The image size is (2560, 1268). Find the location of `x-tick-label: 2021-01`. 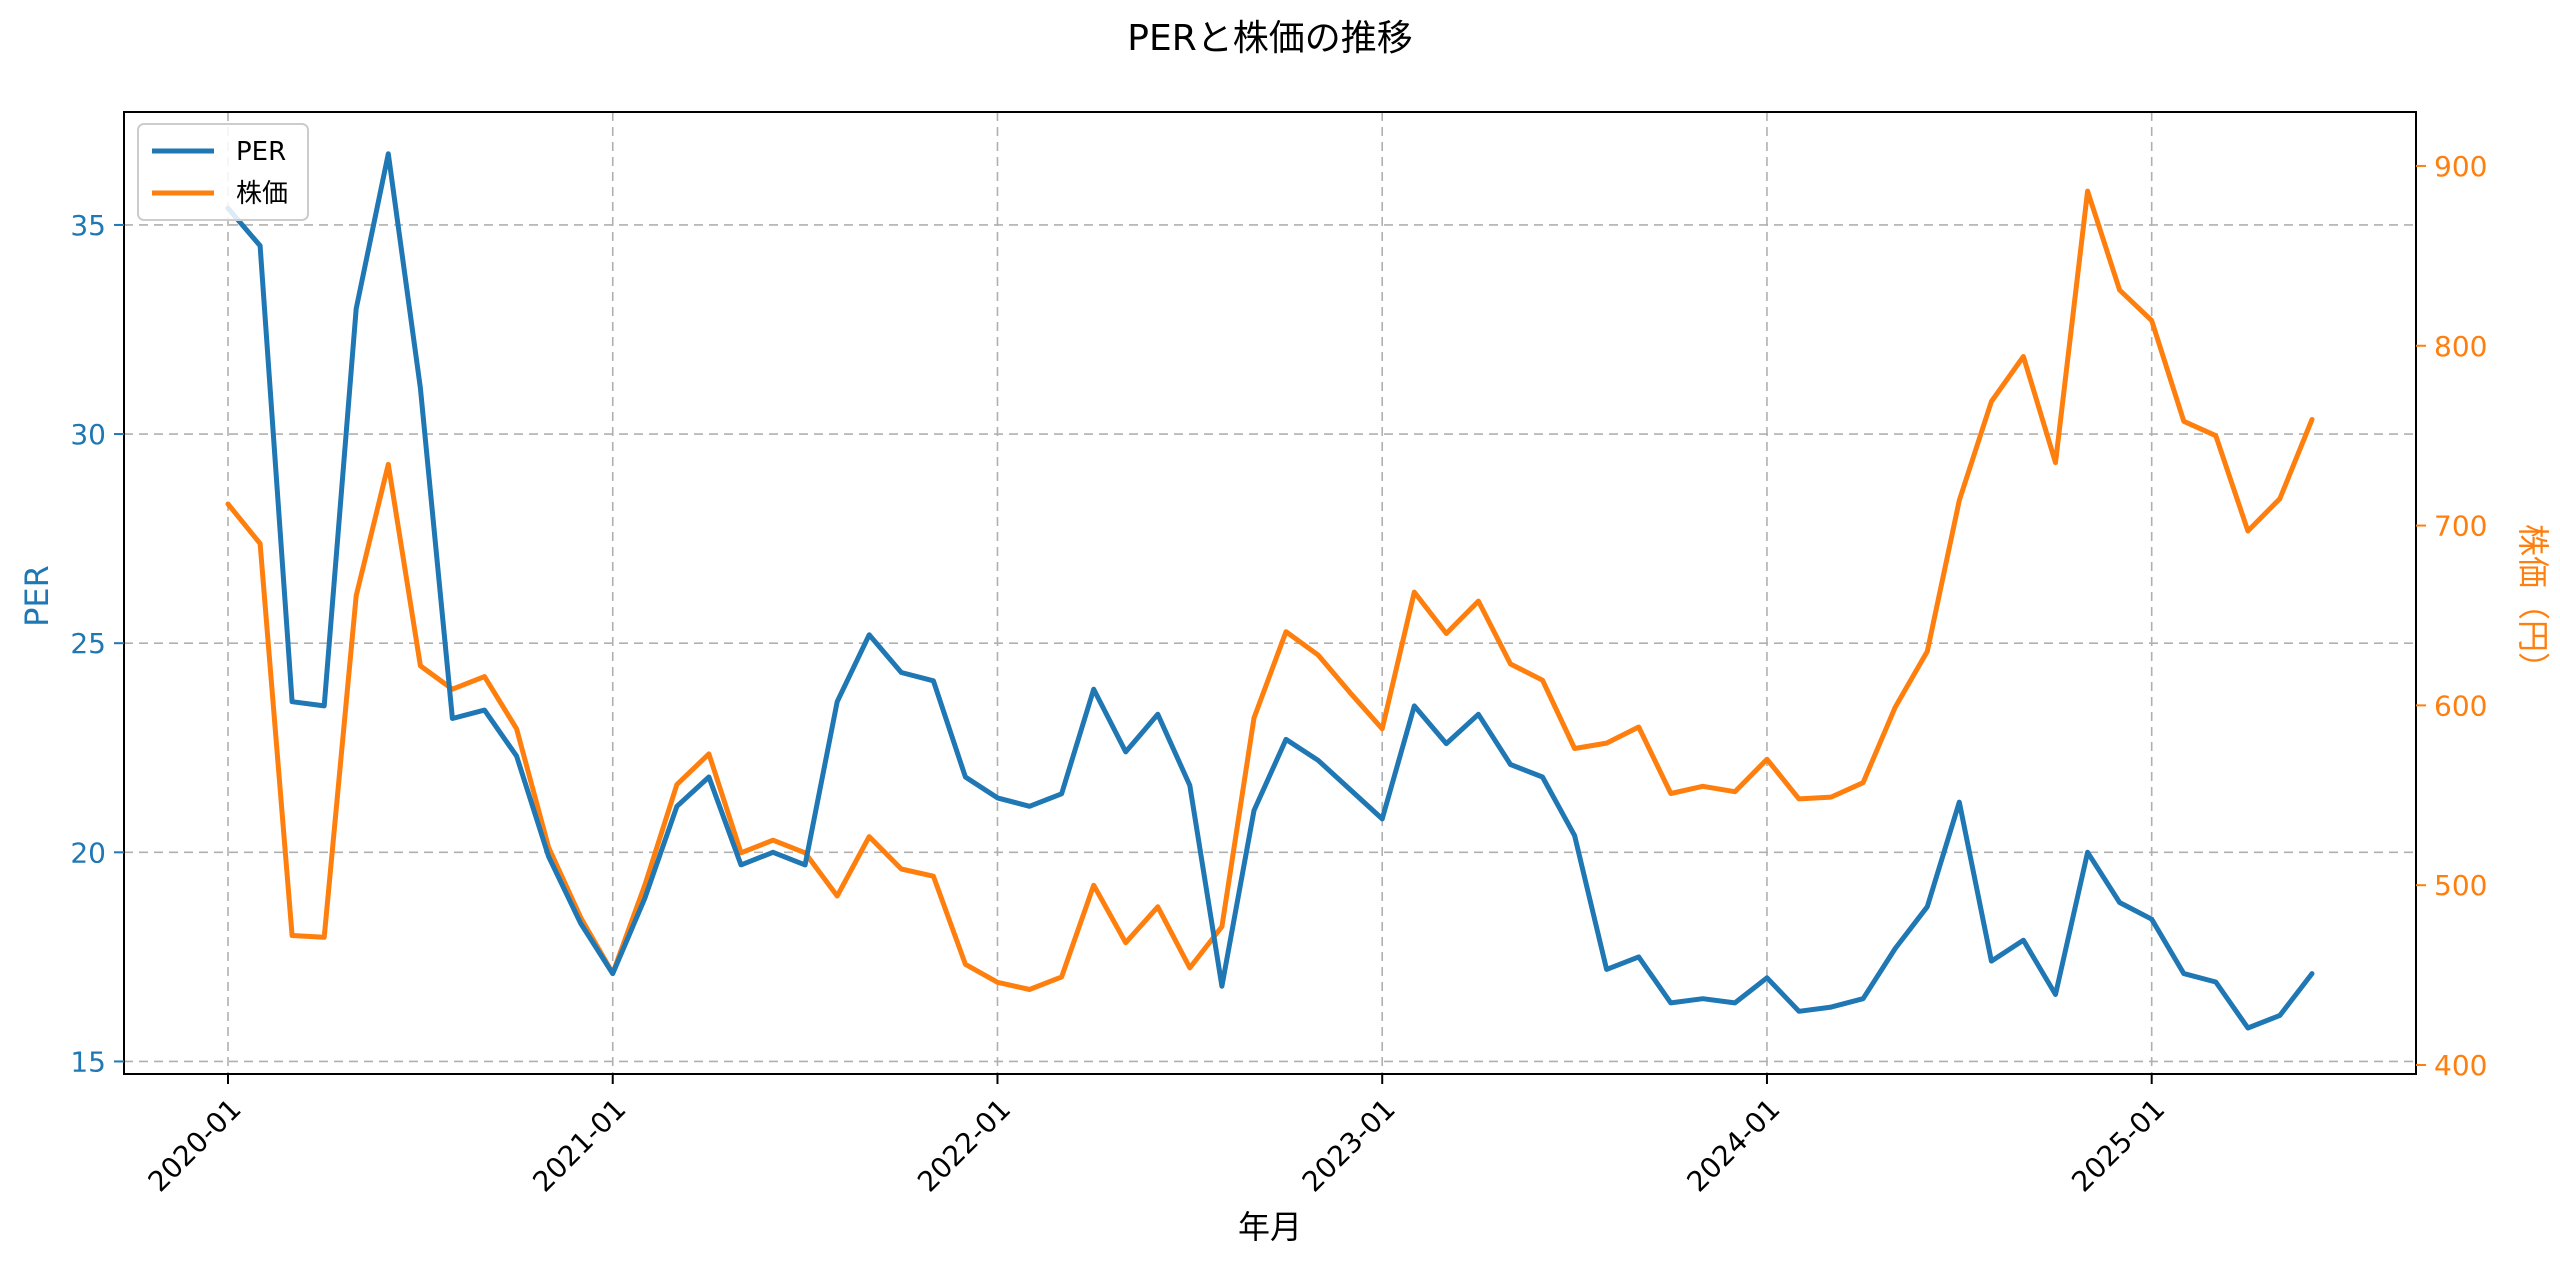

x-tick-label: 2021-01 is located at coordinates (579, 1145).